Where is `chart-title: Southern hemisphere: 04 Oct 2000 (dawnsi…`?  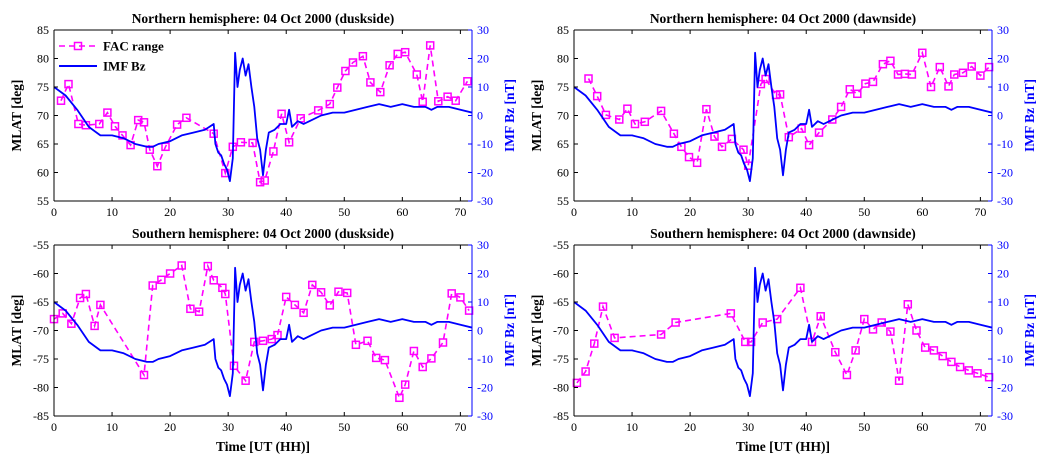 chart-title: Southern hemisphere: 04 Oct 2000 (dawnsi… is located at coordinates (783, 233).